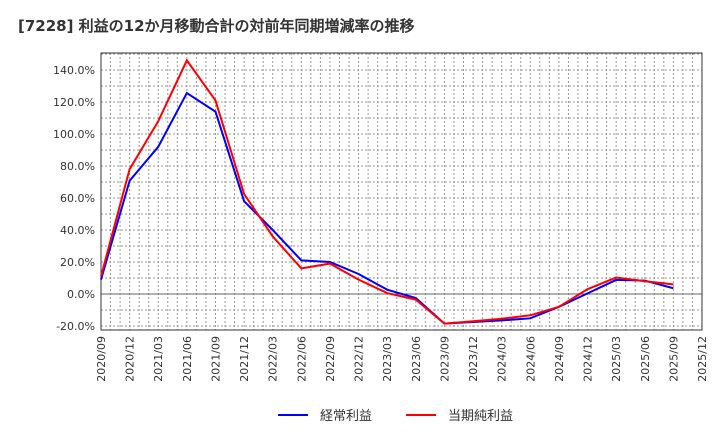  What do you see at coordinates (158, 359) in the screenshot?
I see `x-tick-label: 2021/03` at bounding box center [158, 359].